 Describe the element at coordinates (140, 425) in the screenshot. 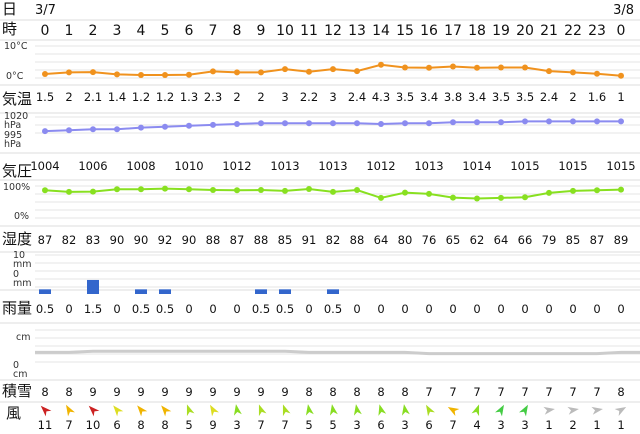

I see `wind-speed-label: 8` at that location.